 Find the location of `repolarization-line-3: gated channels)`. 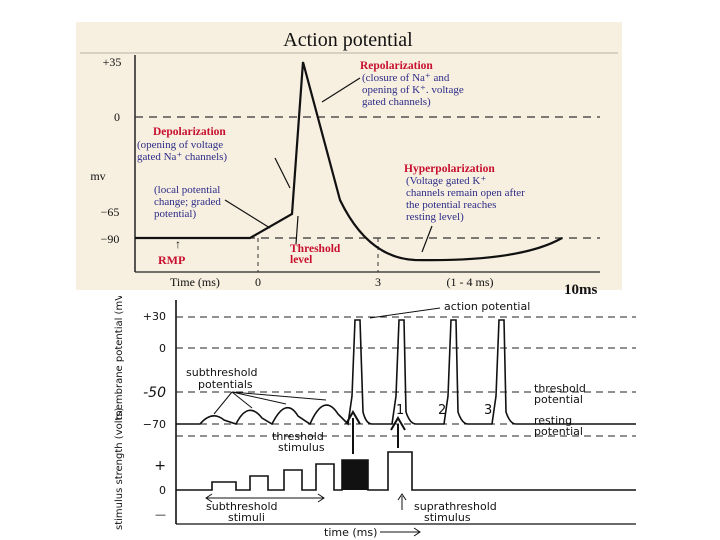

repolarization-line-3: gated channels) is located at coordinates (396, 102).